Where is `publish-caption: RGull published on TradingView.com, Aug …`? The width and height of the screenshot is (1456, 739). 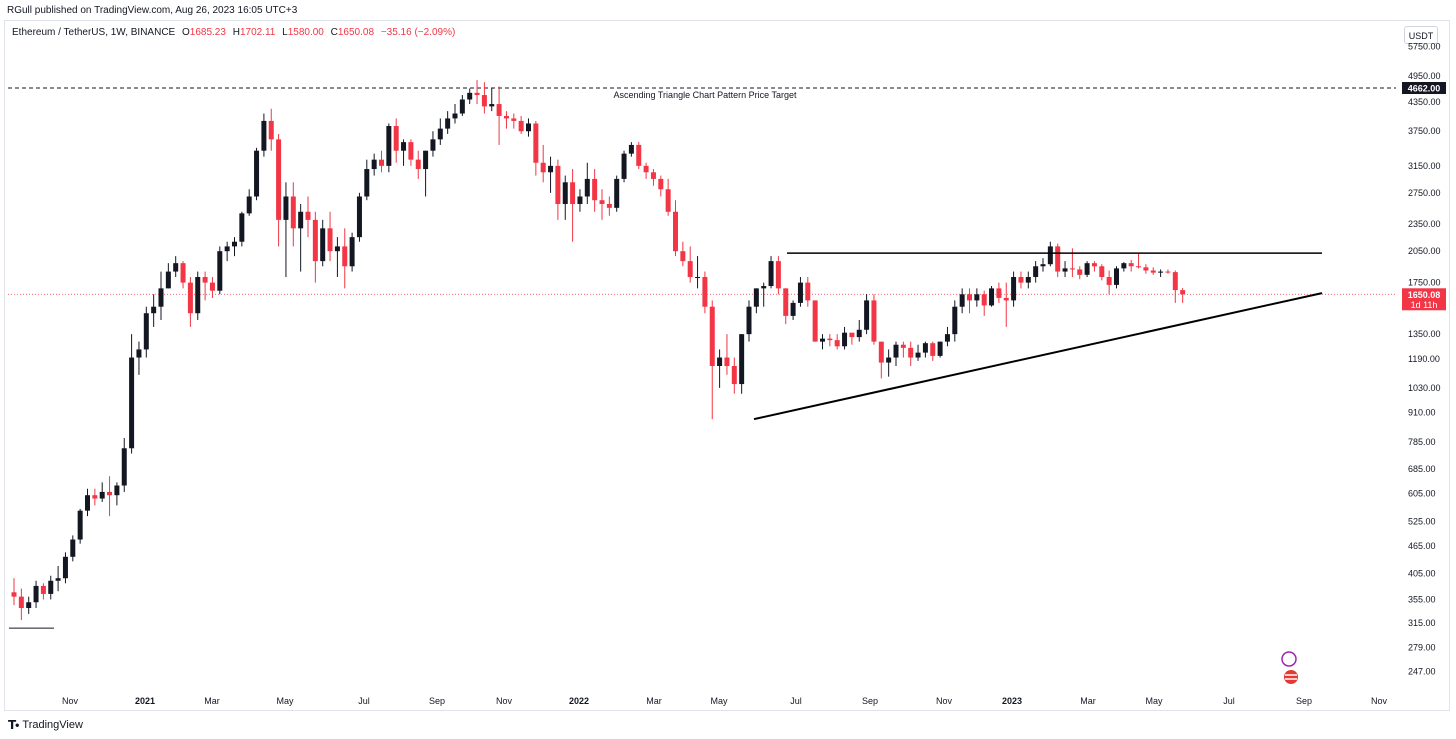
publish-caption: RGull published on TradingView.com, Aug … is located at coordinates (152, 10).